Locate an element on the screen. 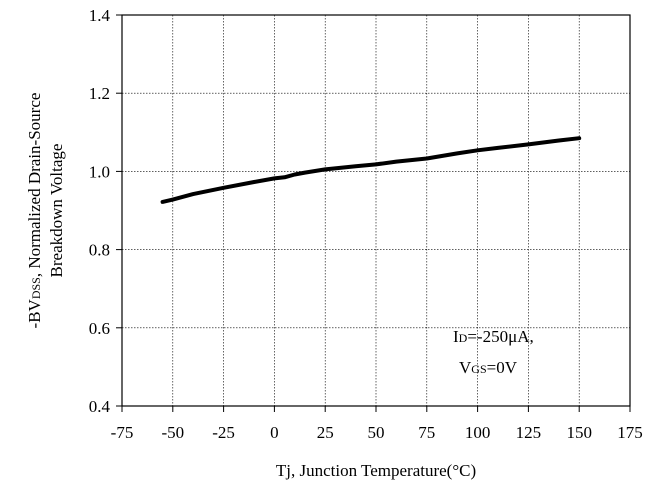  x-tick-label: 25 is located at coordinates (325, 432).